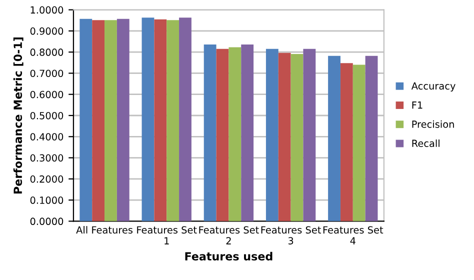  I want to click on y-tick-label: 1.0000, so click(47, 10).